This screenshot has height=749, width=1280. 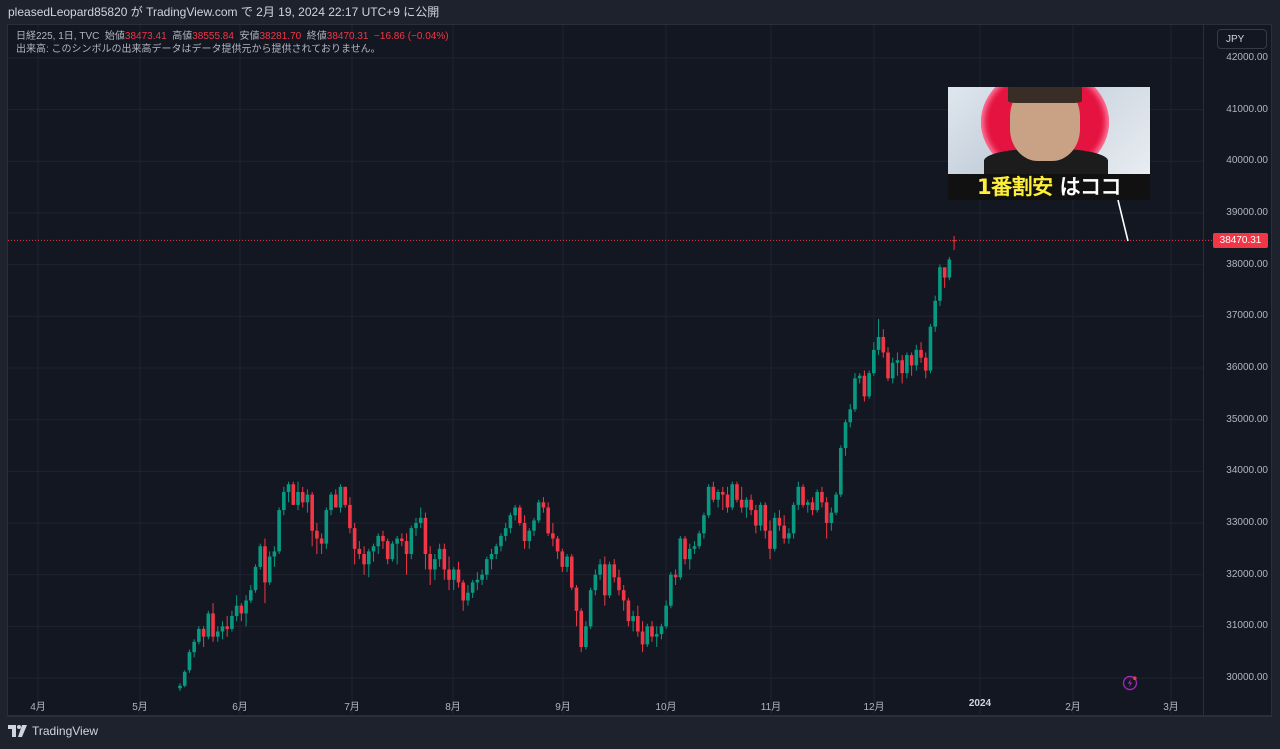 I want to click on open-value: 38473.41, so click(x=145, y=36).